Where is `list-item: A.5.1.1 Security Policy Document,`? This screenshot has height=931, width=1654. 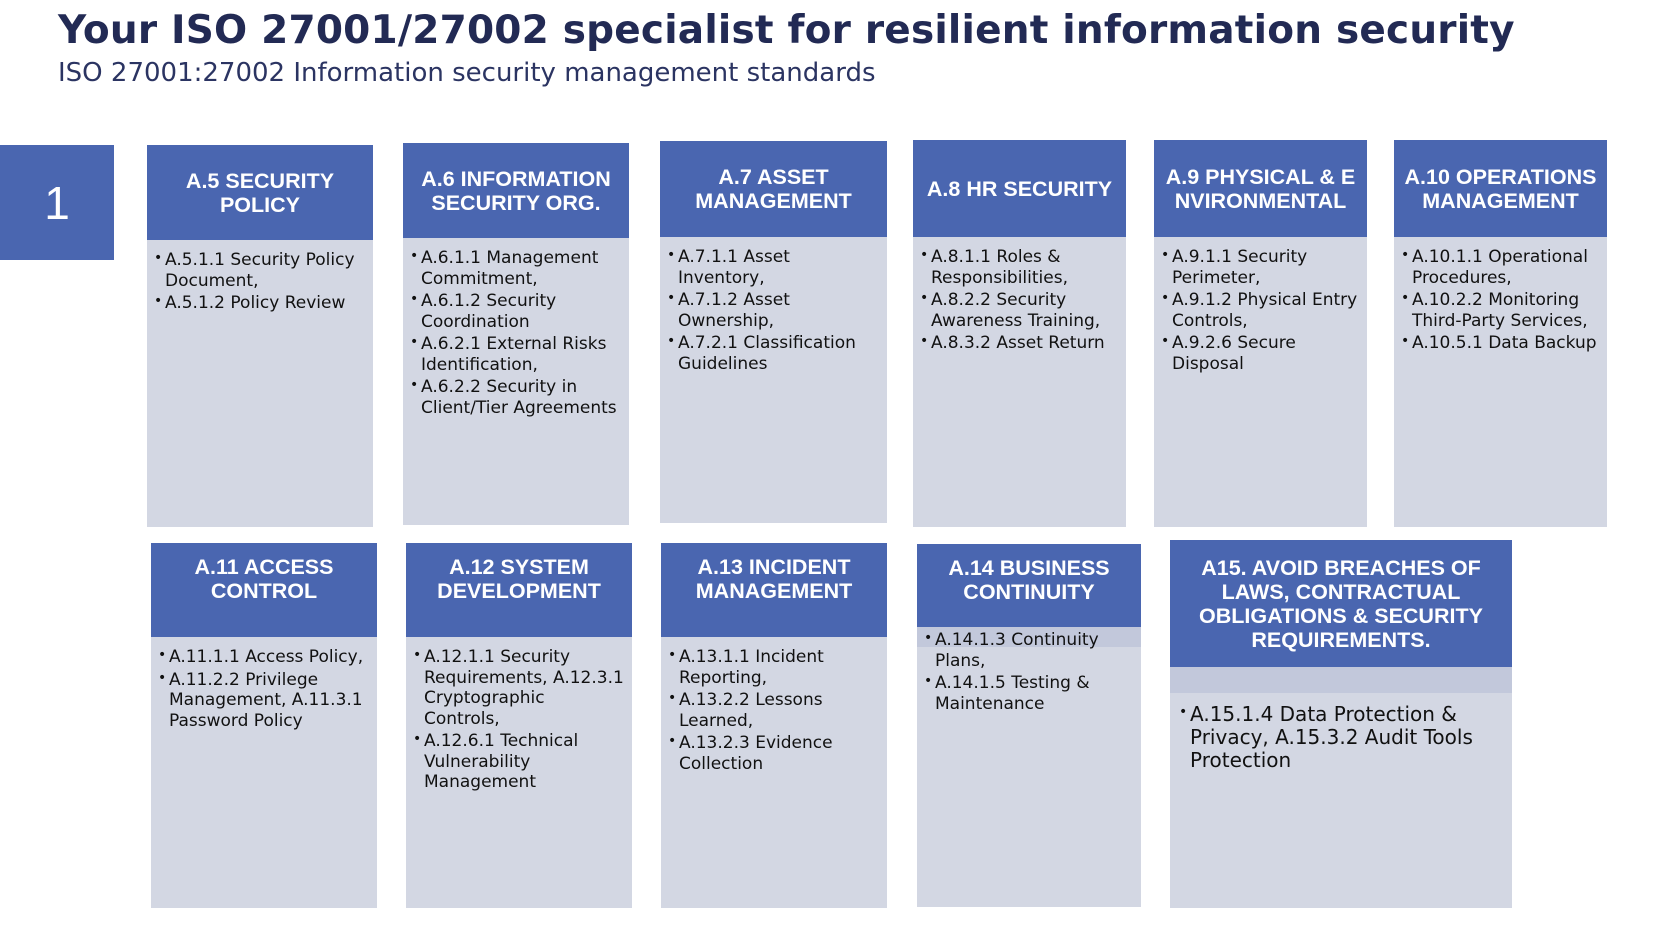
list-item: A.5.1.1 Security Policy Document, is located at coordinates (259, 269).